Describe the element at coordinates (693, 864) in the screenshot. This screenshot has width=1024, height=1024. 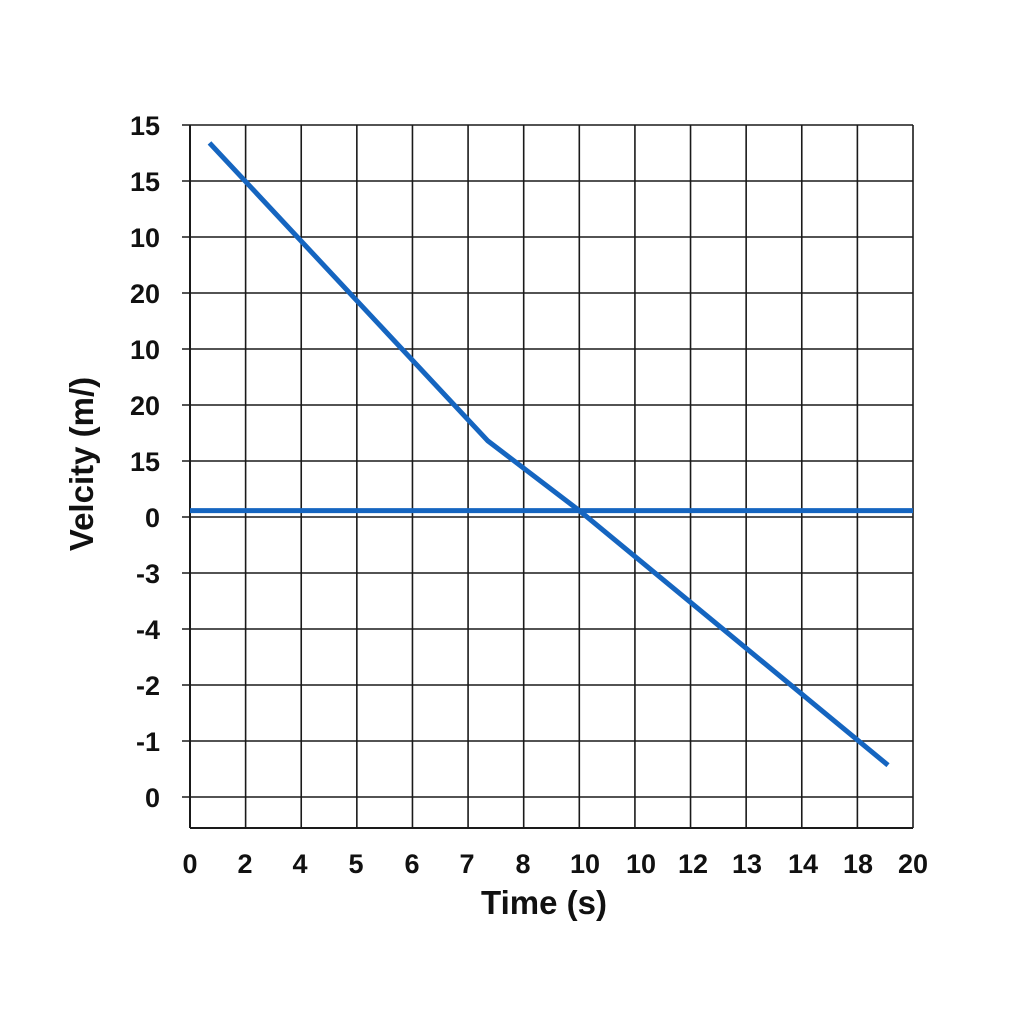
I see `x-tick-label: 12` at that location.